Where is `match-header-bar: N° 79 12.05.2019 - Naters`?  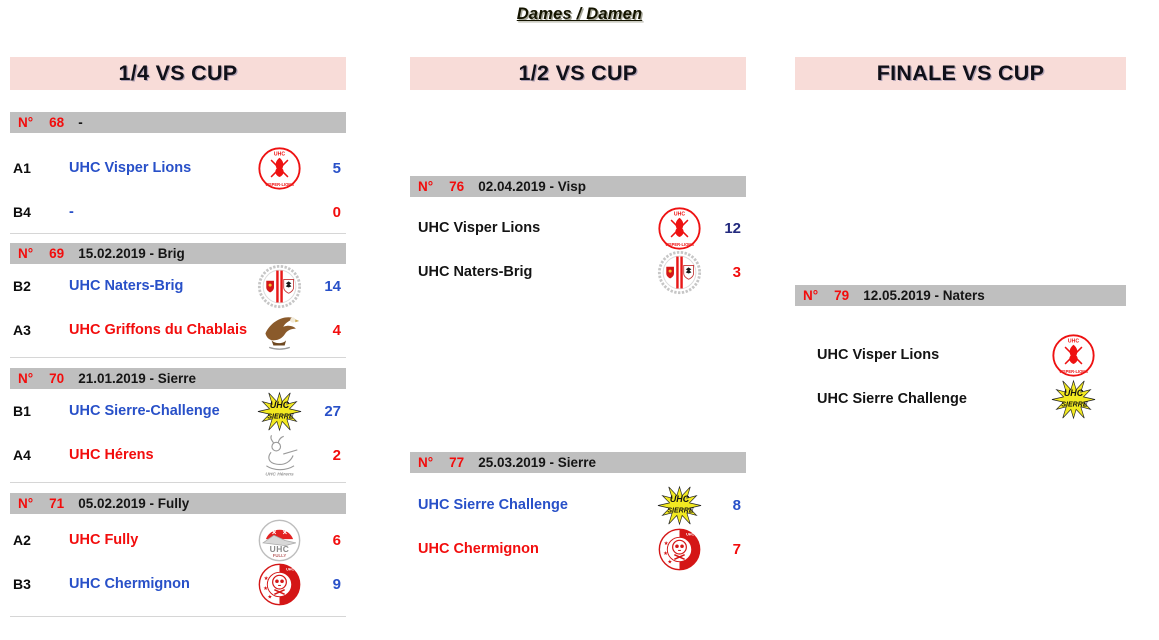 match-header-bar: N° 79 12.05.2019 - Naters is located at coordinates (960, 295).